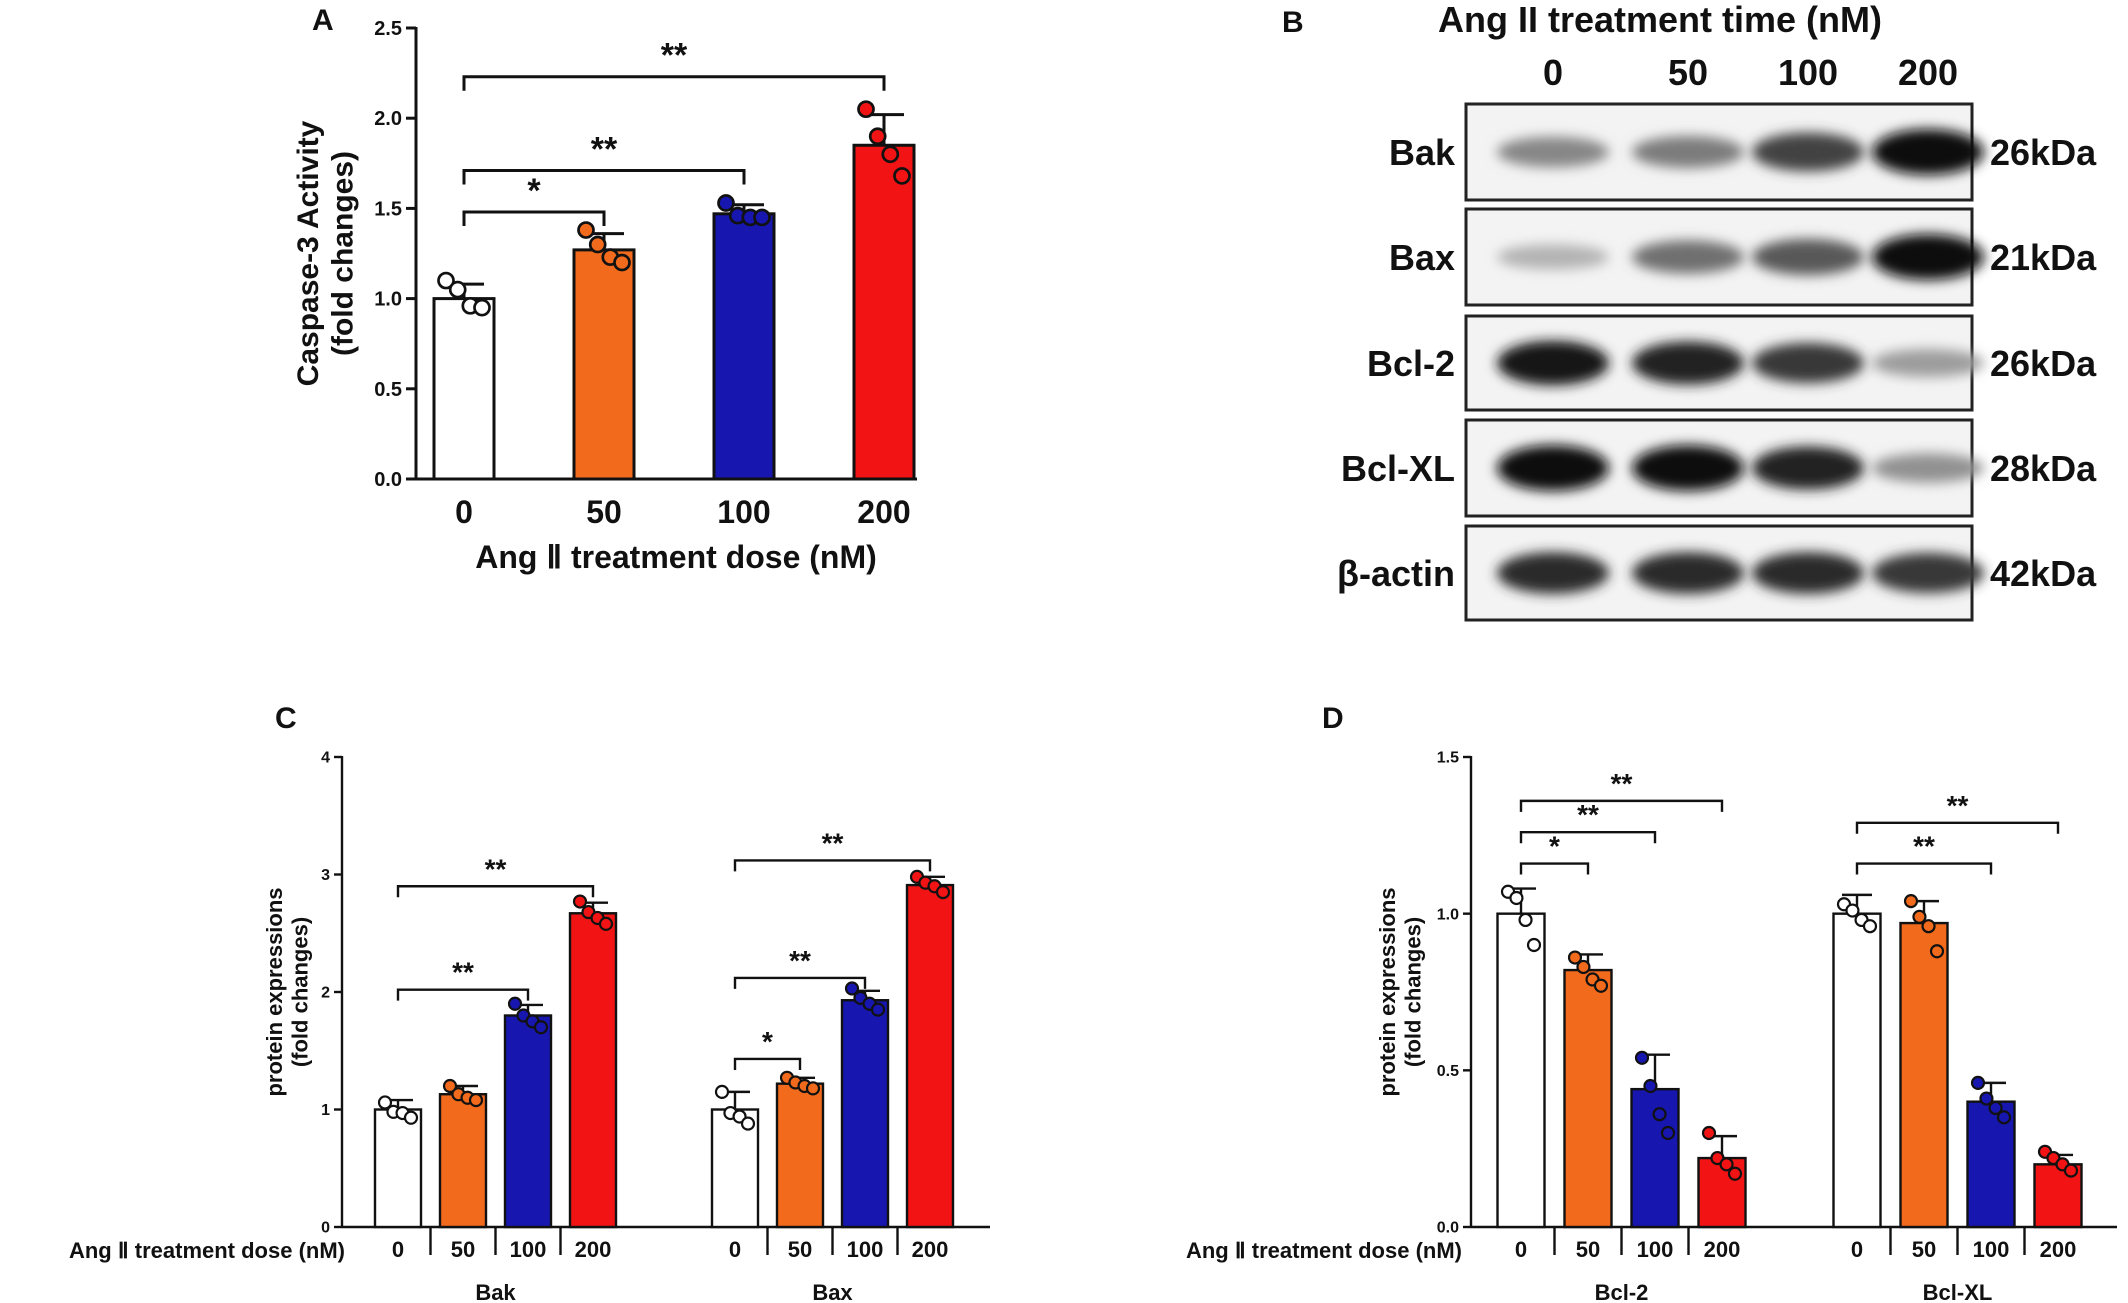  Describe the element at coordinates (1660, 20) in the screenshot. I see `blot-title: Ang II treatment time (nM)` at that location.